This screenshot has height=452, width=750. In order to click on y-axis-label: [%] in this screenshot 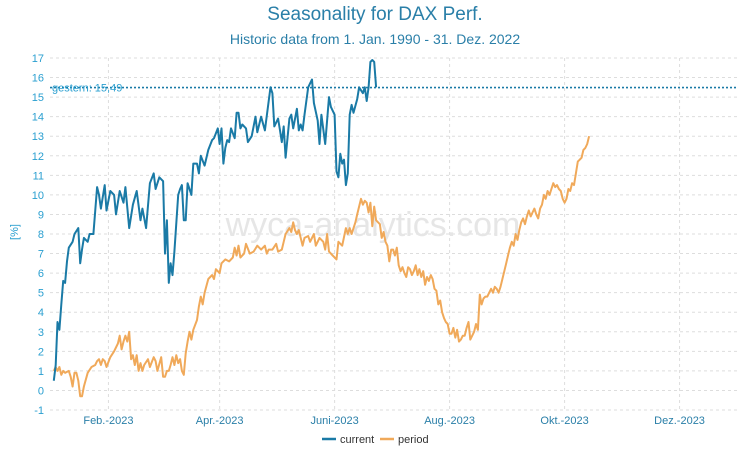, I will do `click(15, 232)`.